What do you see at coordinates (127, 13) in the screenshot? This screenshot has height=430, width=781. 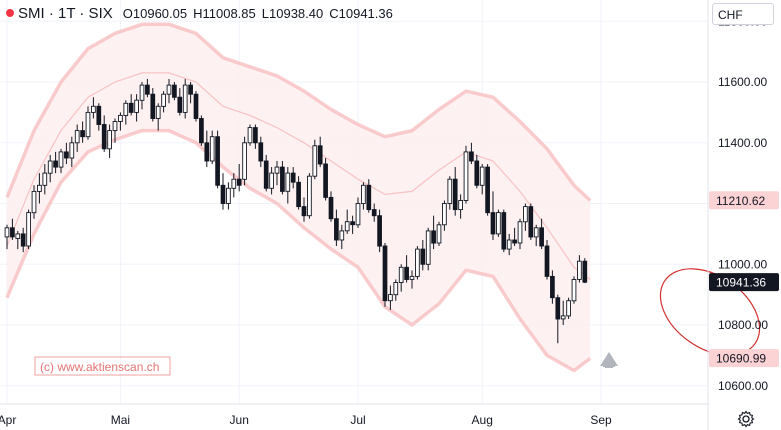 I see `open-label: O` at bounding box center [127, 13].